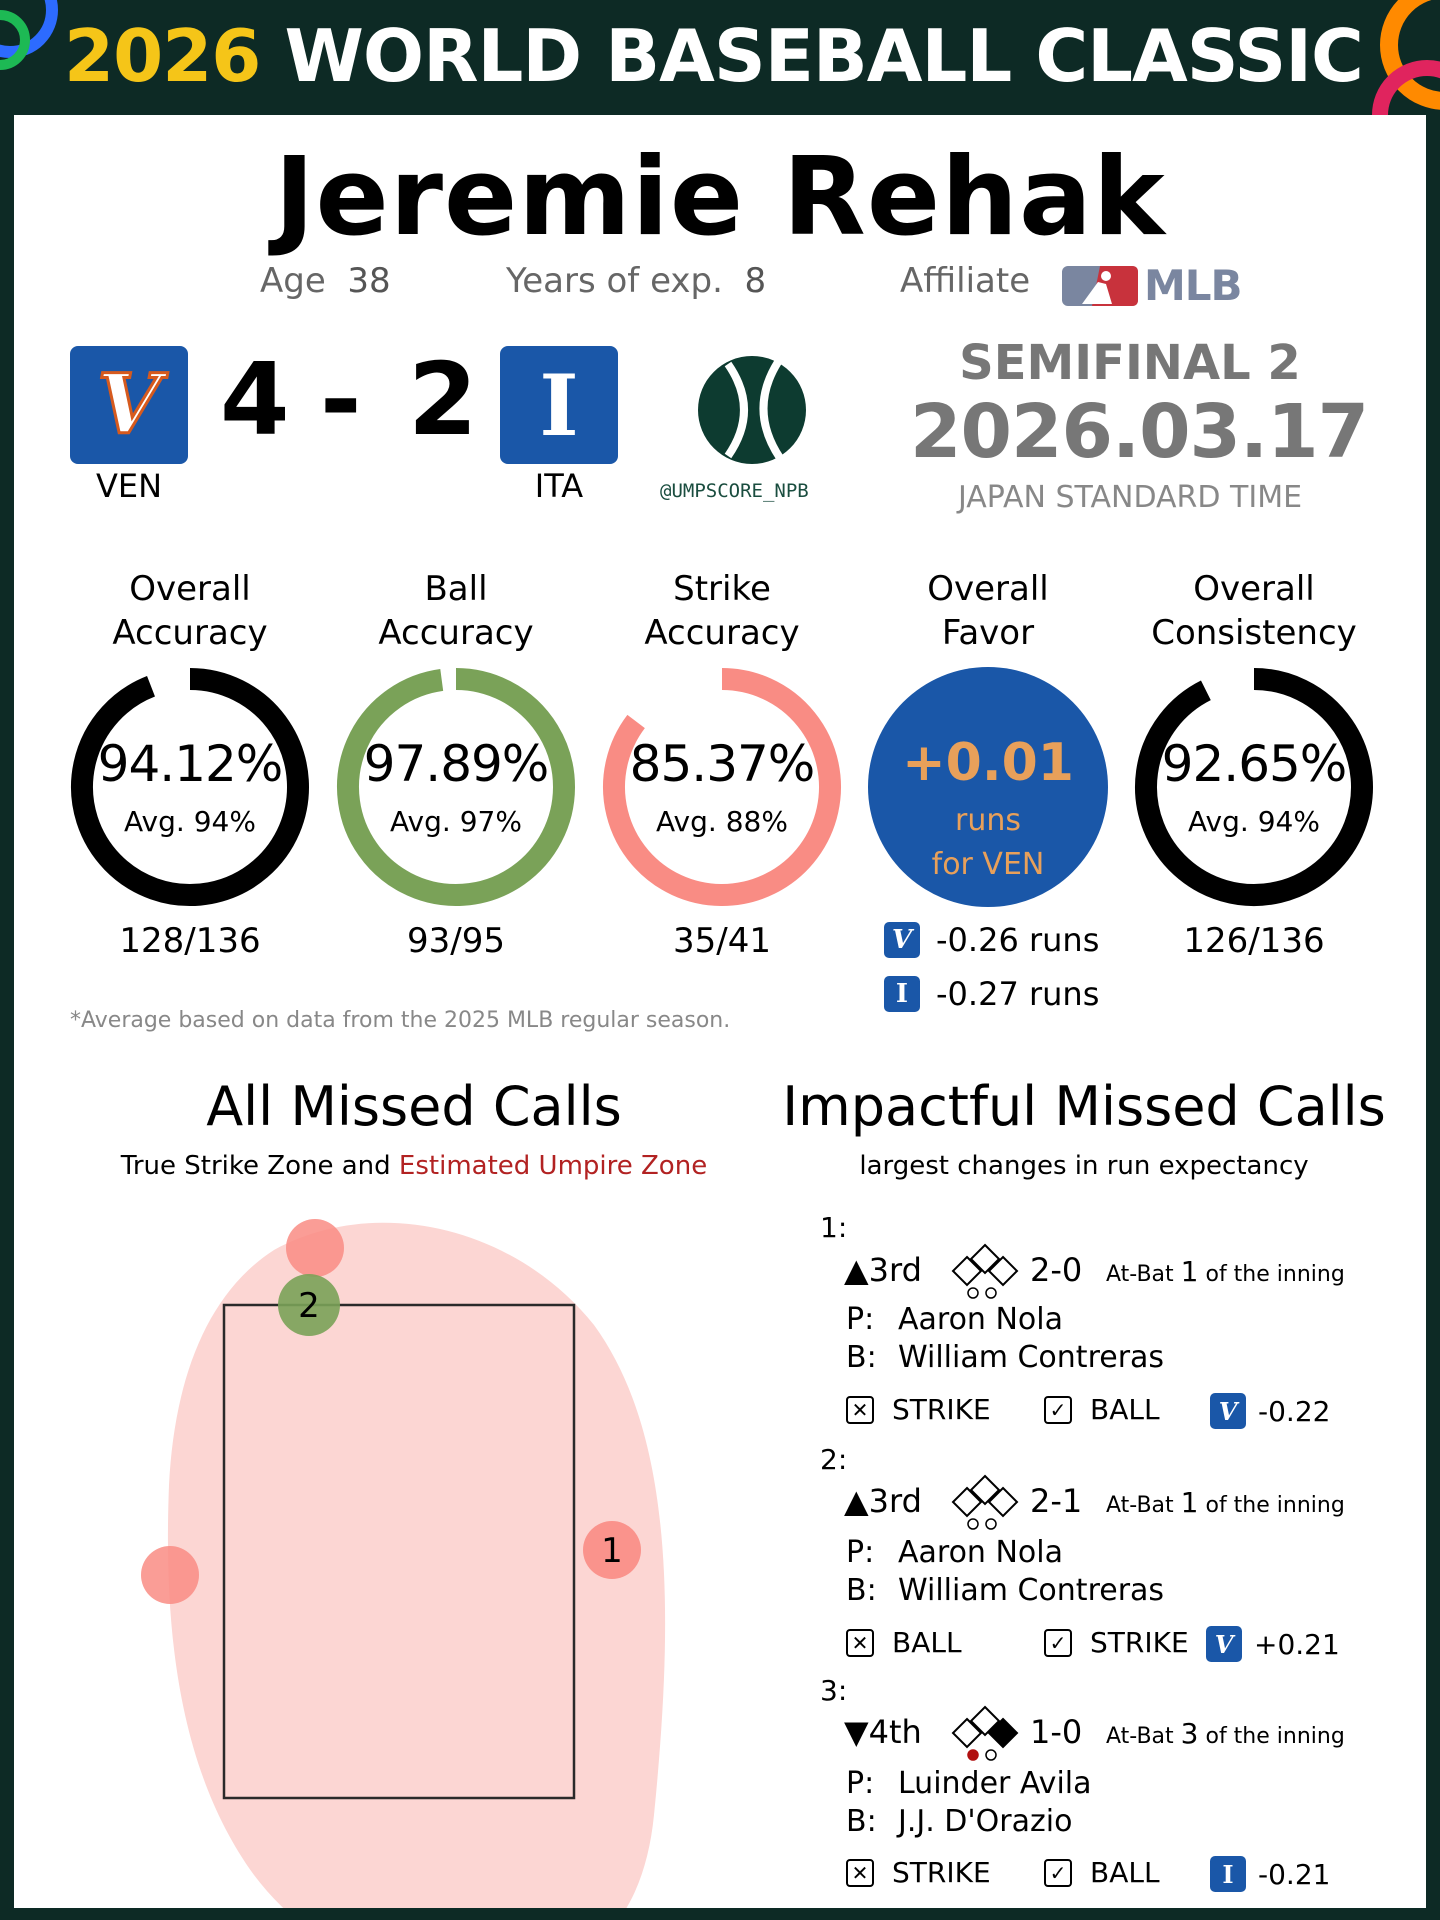 This screenshot has height=1920, width=1440. I want to click on stat-title-line: Favor, so click(988, 633).